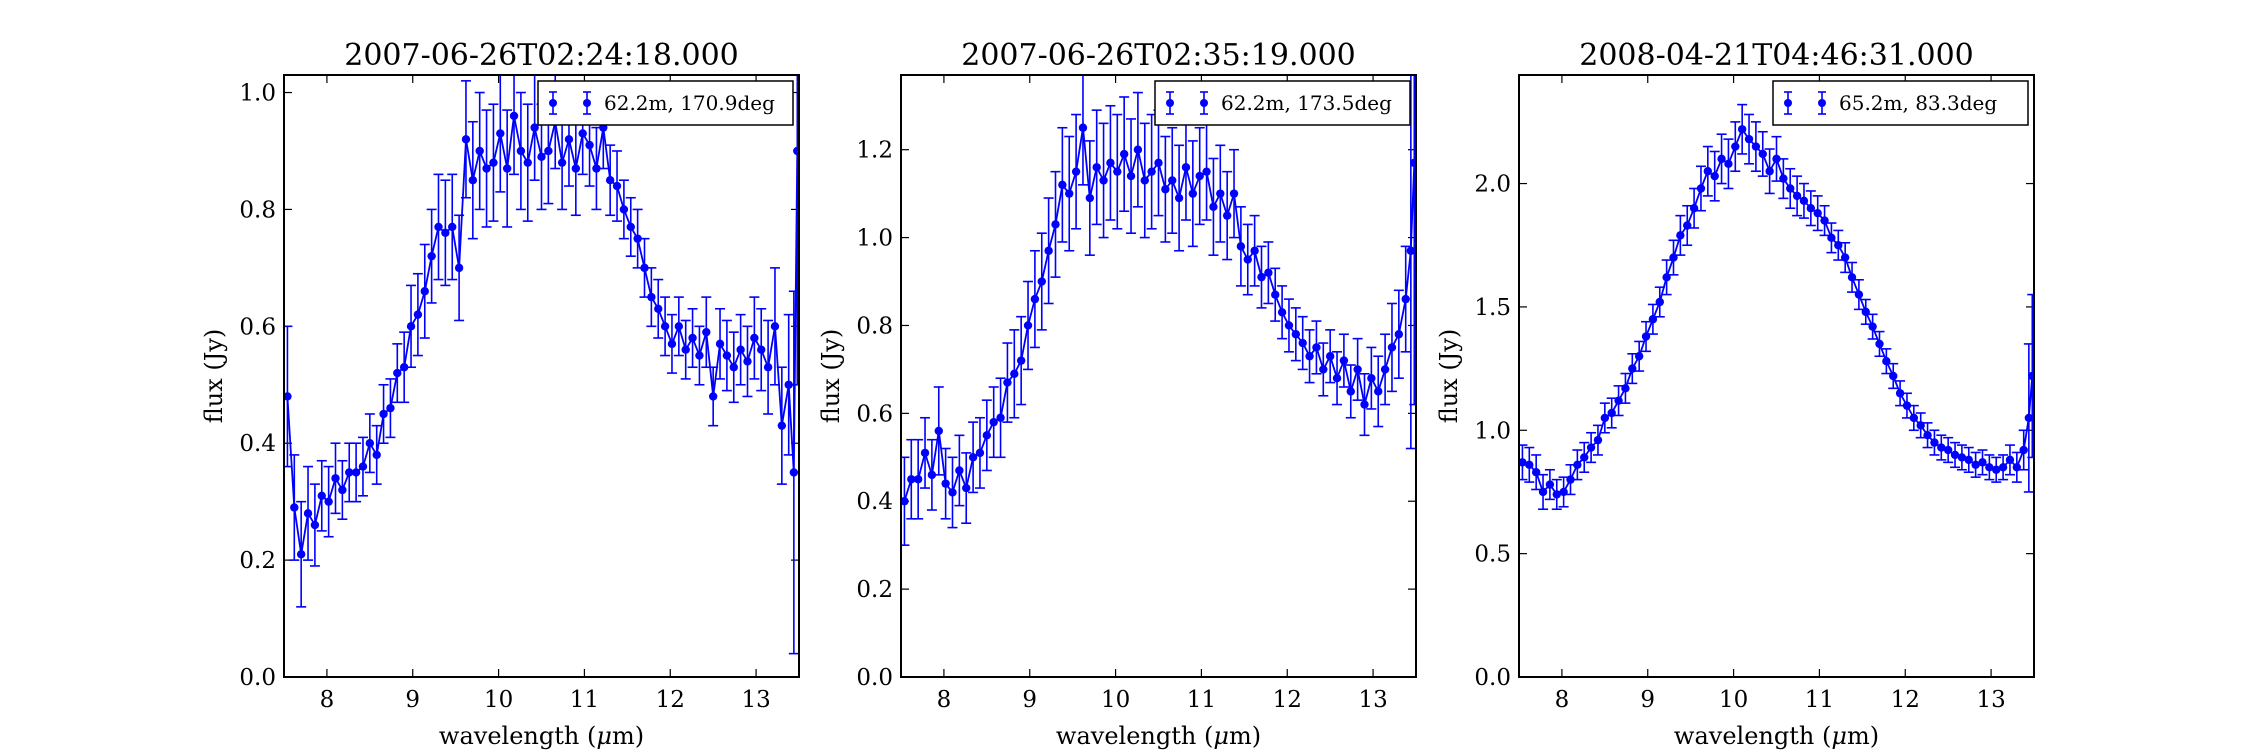  I want to click on x-tick-label: 12, so click(1287, 700).